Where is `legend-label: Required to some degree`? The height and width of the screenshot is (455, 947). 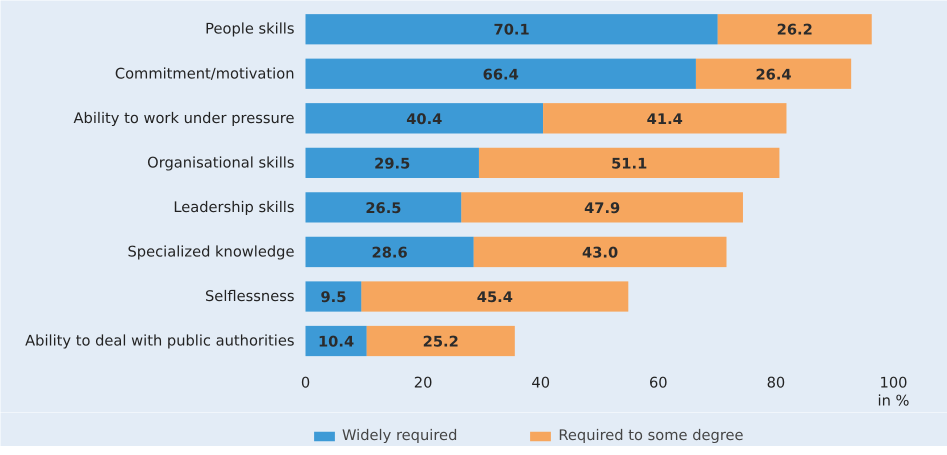
legend-label: Required to some degree is located at coordinates (651, 435).